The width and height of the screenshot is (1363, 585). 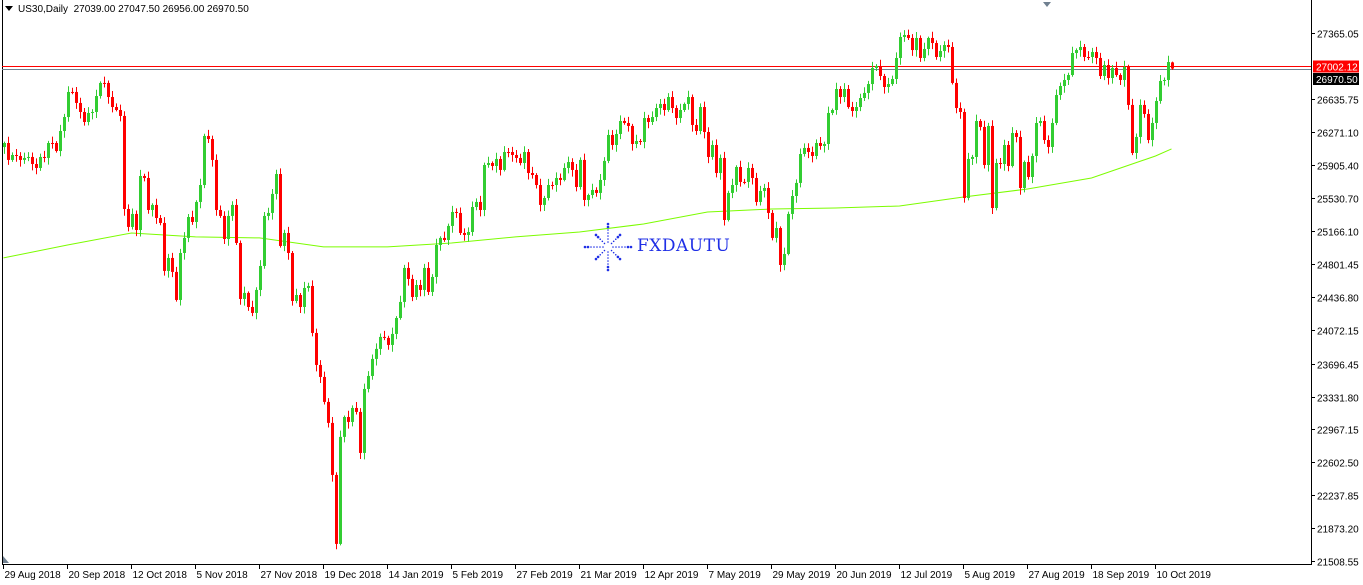 I want to click on time-tick-label: 18 Sep 2019, so click(x=1121, y=575).